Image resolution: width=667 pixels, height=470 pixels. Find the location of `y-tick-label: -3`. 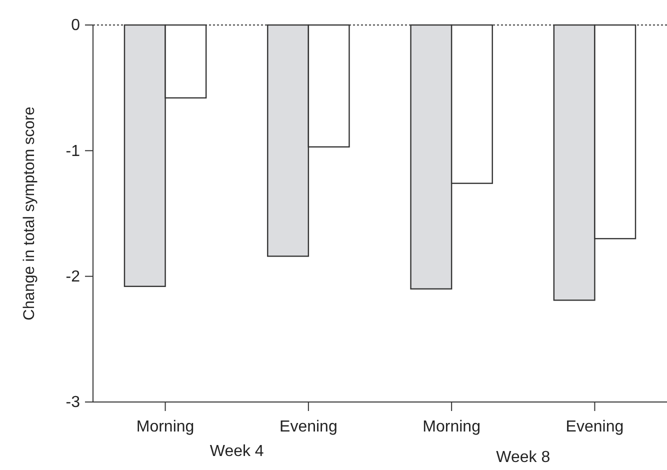

y-tick-label: -3 is located at coordinates (73, 403).